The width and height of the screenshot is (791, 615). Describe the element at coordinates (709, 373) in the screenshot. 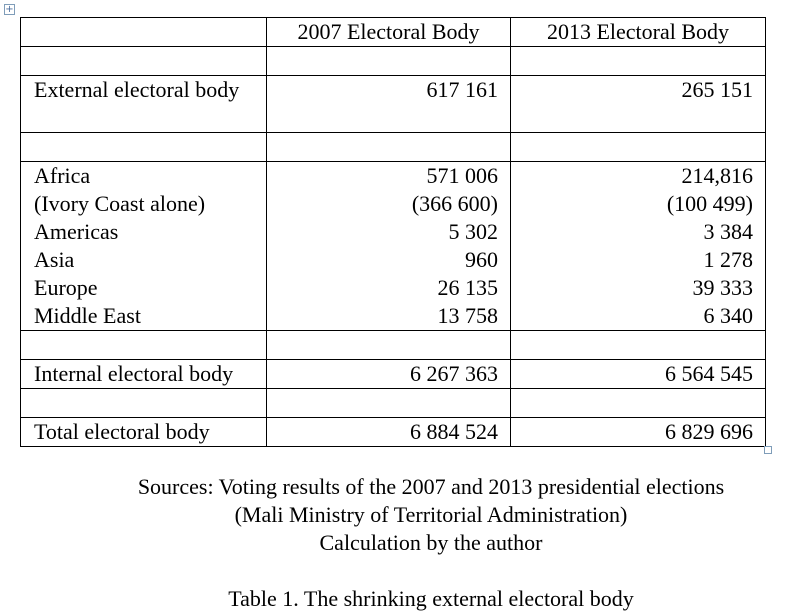

I see `internal-2013-value: 6 564 545` at that location.